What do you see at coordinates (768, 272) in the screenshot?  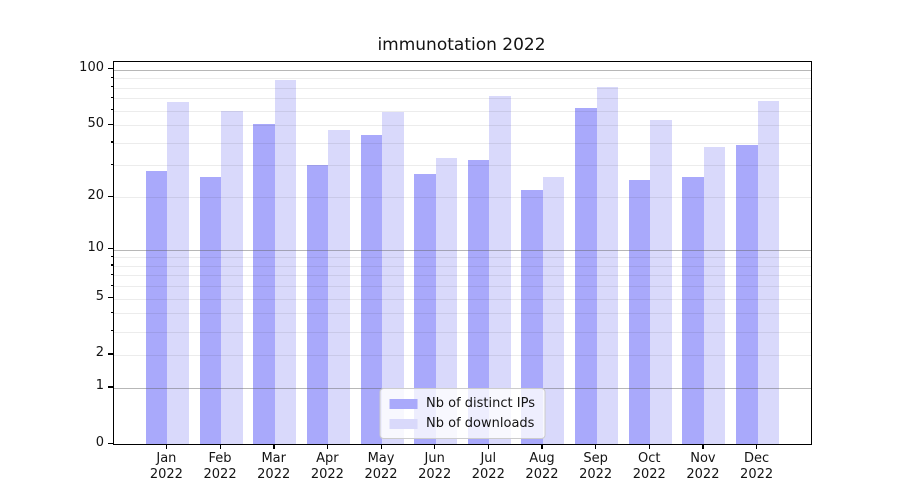 I see `bar-downloads-dec` at bounding box center [768, 272].